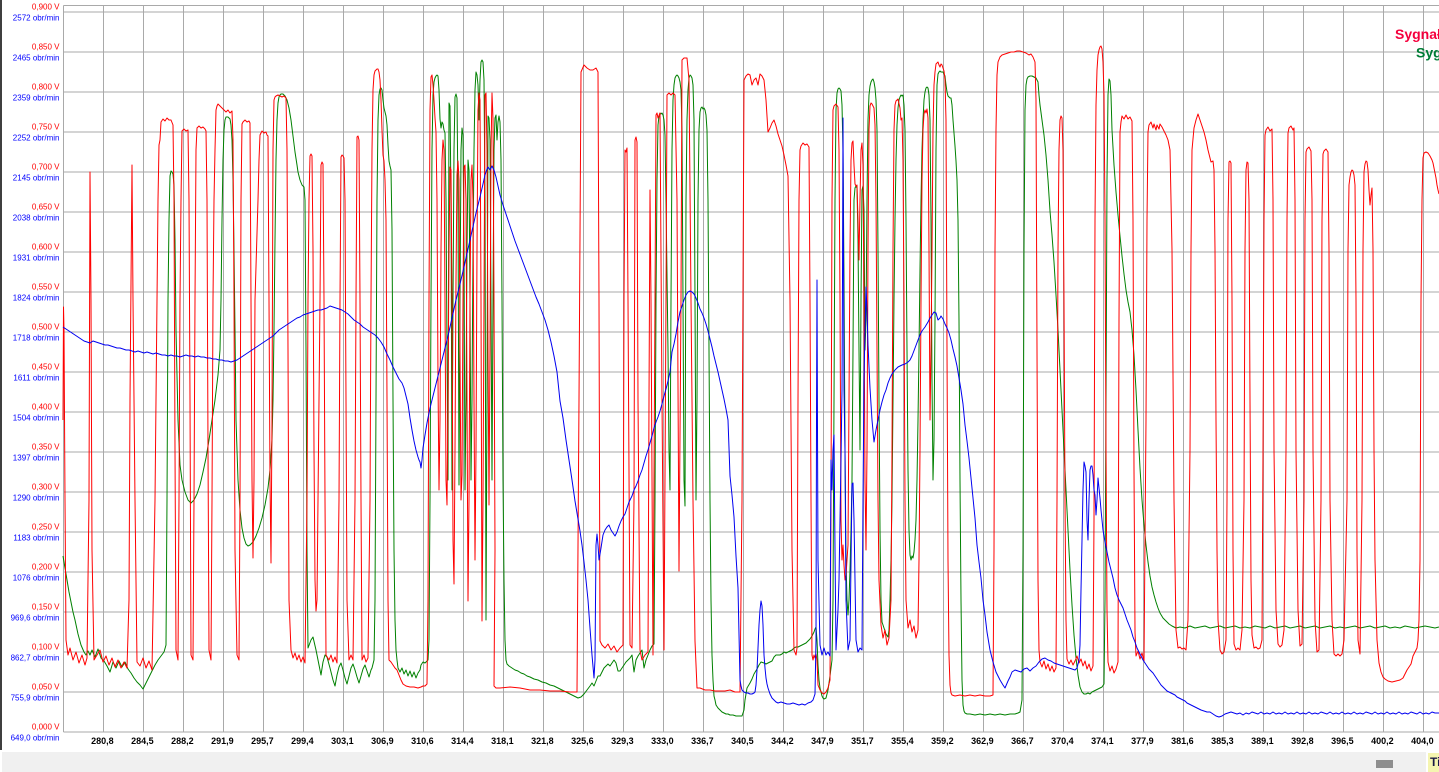  Describe the element at coordinates (46, 247) in the screenshot. I see `svg-text: 0,600 V` at that location.